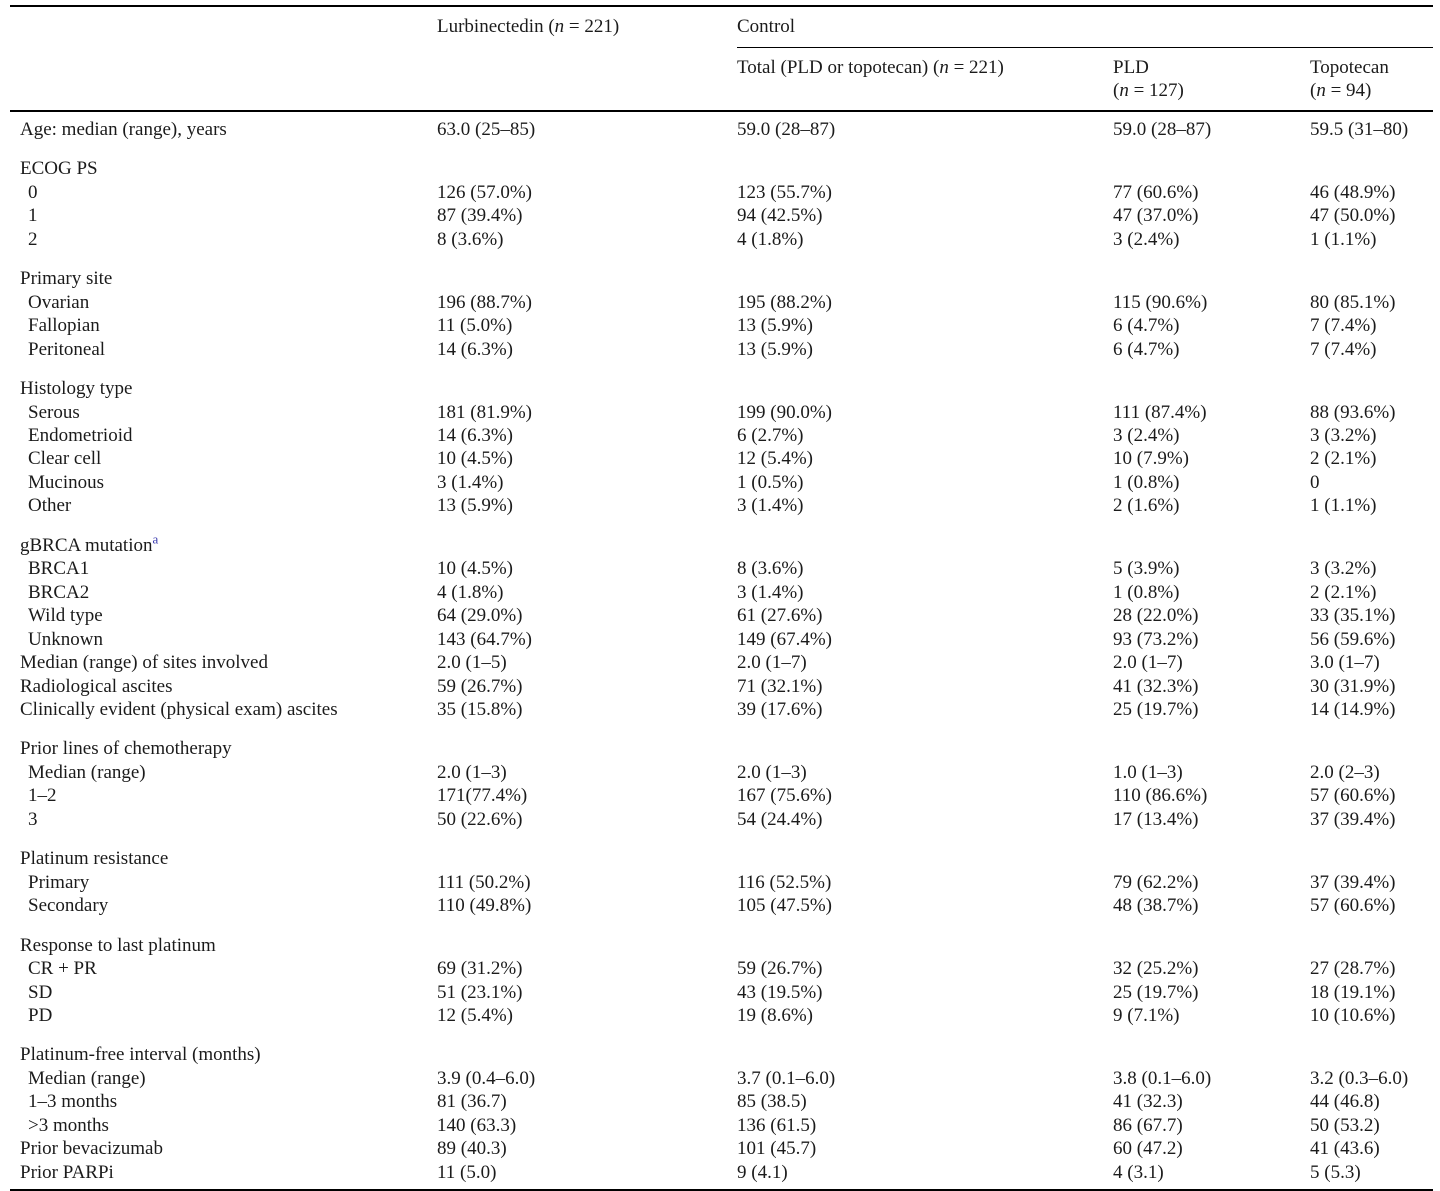 Image resolution: width=1440 pixels, height=1191 pixels. I want to click on cell-value: 1 (1.1%), so click(1343, 506).